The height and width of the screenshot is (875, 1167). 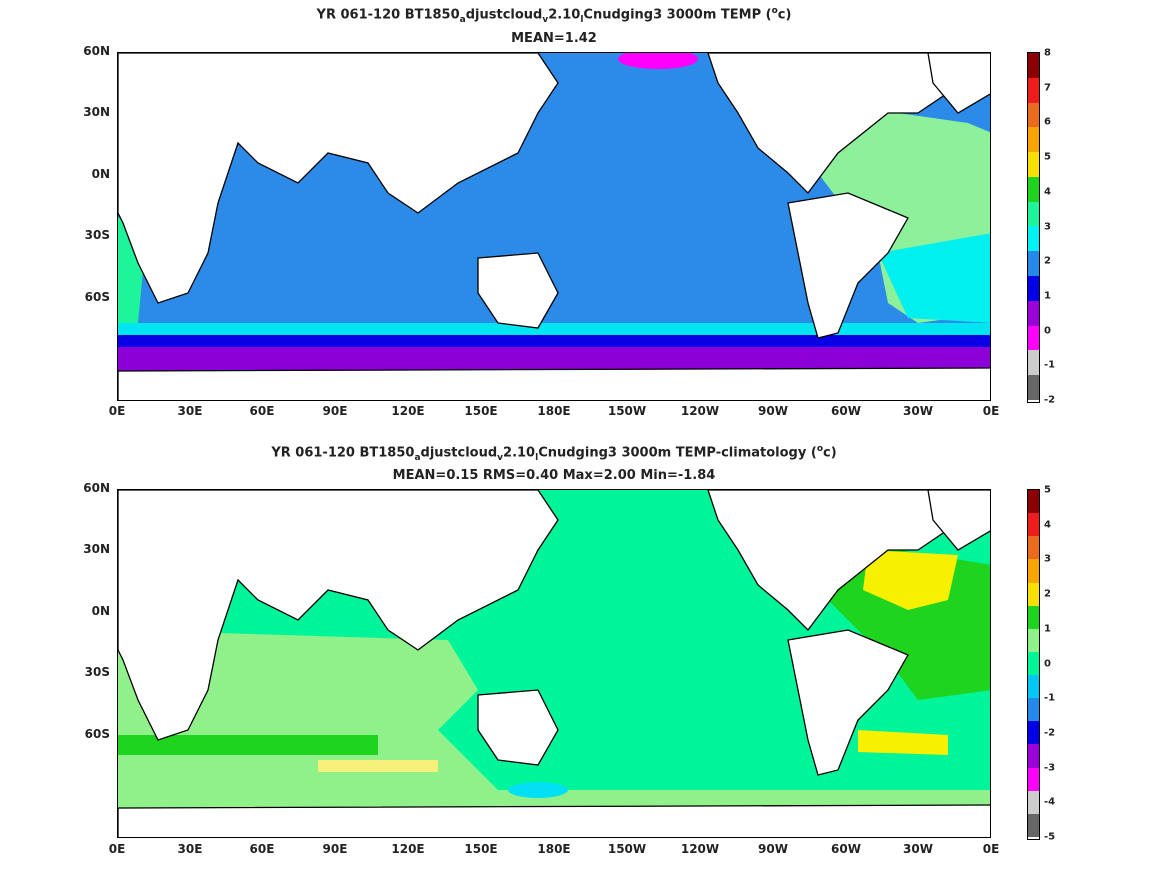 I want to click on southern-cyan-patch, so click(x=538, y=790).